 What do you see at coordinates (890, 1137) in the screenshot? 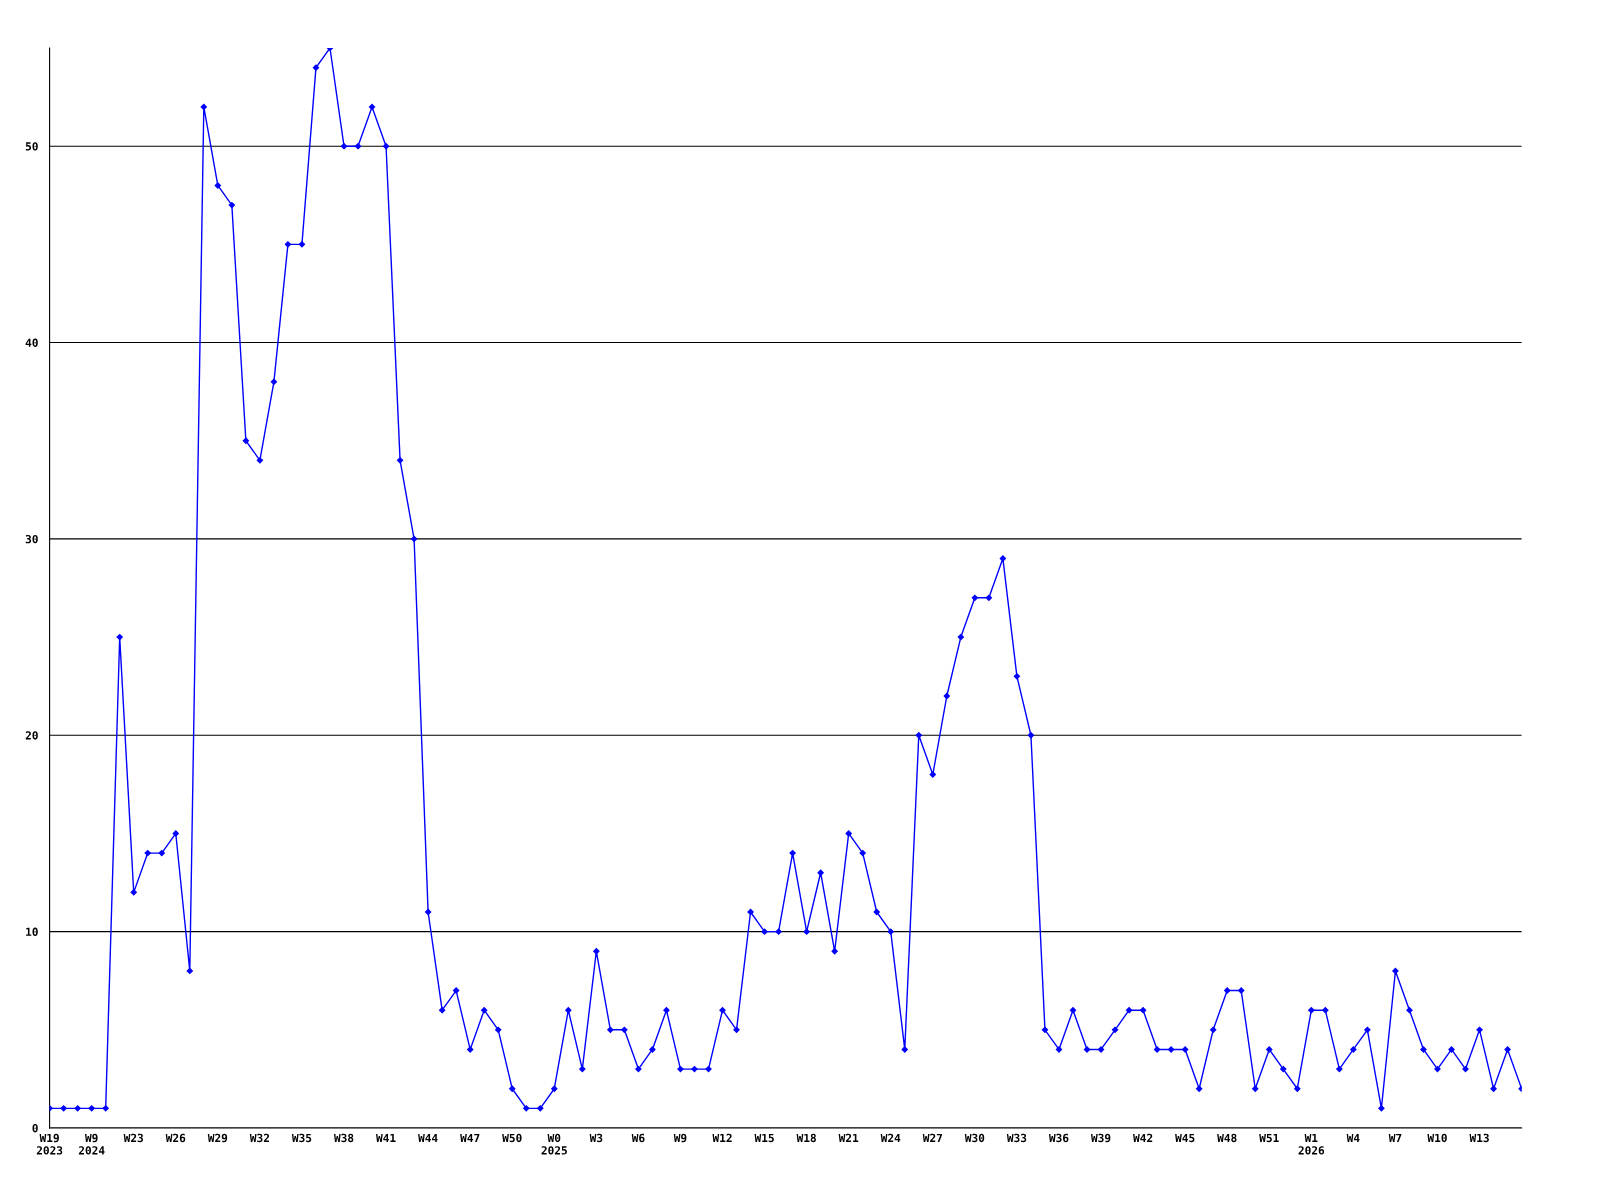
I see `x-tick-label: W24` at bounding box center [890, 1137].